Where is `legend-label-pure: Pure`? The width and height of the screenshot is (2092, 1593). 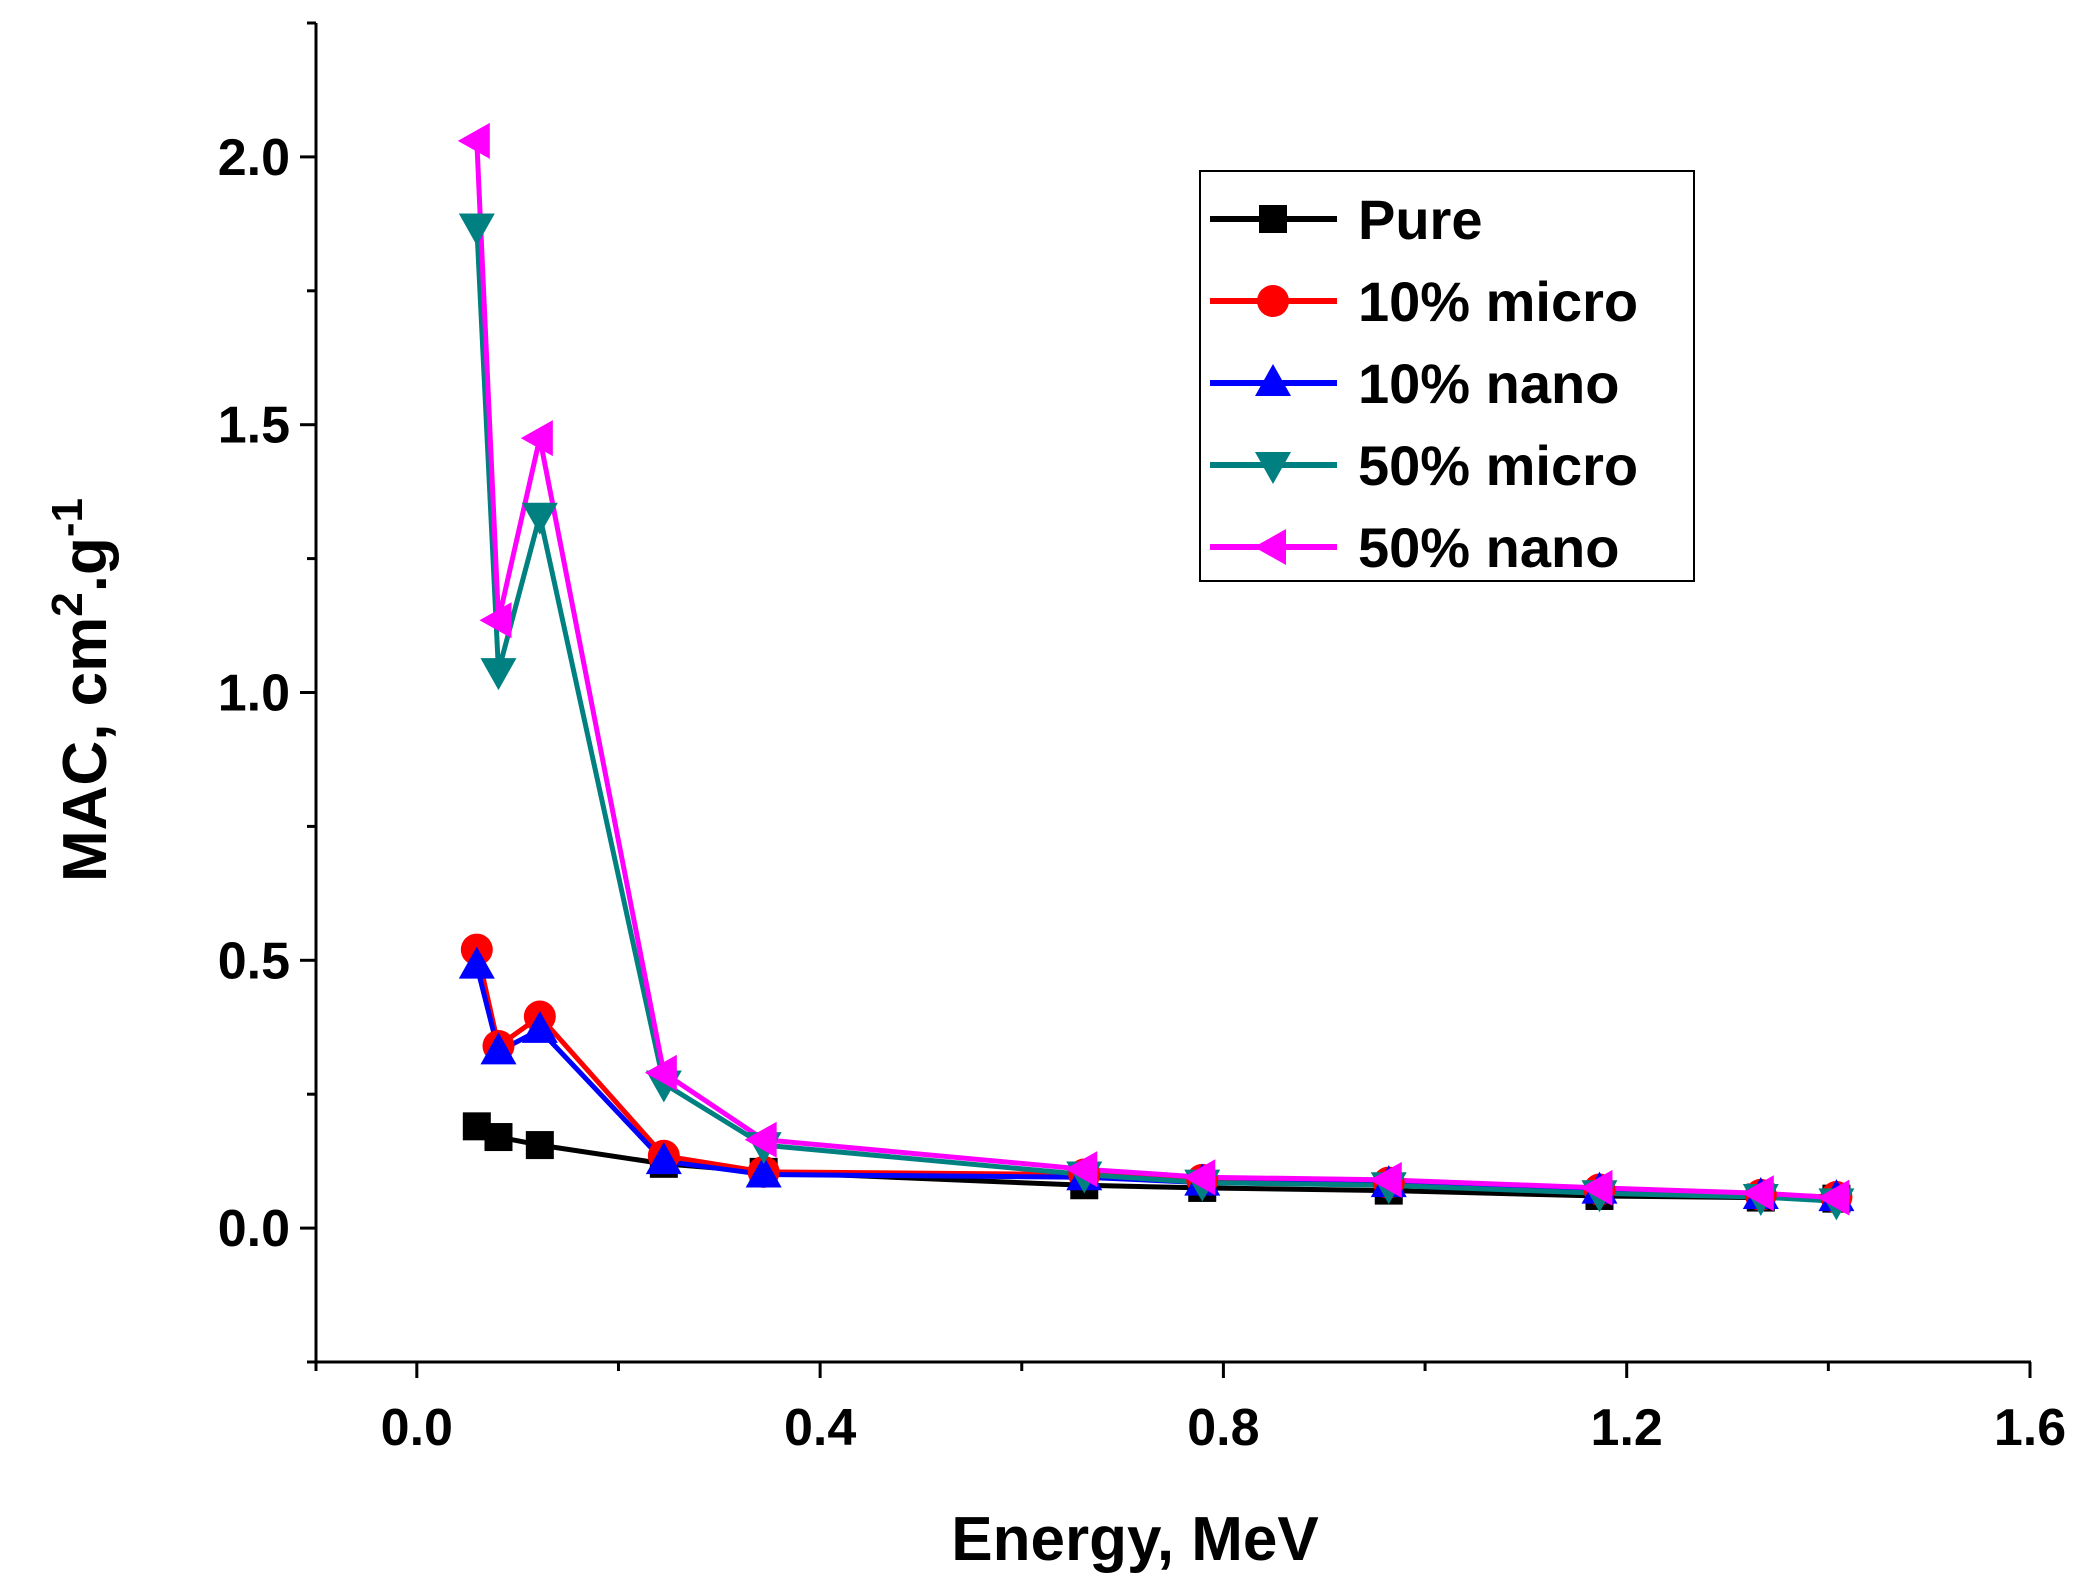
legend-label-pure: Pure is located at coordinates (1420, 219).